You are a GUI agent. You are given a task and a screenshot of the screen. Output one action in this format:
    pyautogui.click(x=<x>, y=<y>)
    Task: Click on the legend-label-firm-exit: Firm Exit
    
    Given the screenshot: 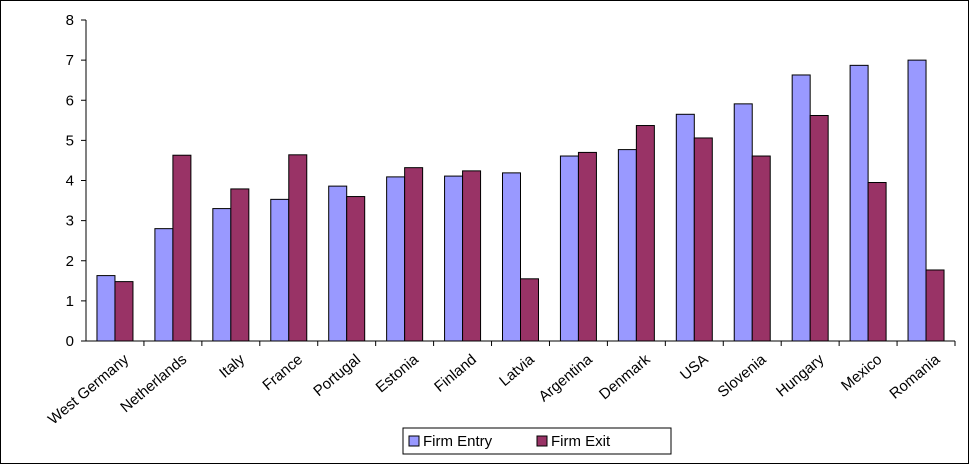 What is the action you would take?
    pyautogui.click(x=581, y=441)
    